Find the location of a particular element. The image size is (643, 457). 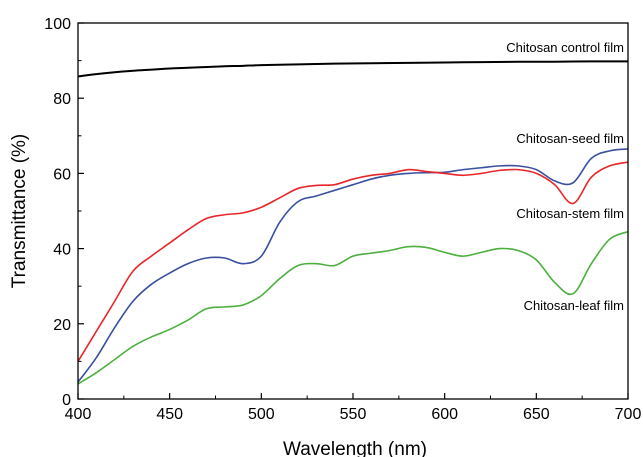

y-tick-label: 80 is located at coordinates (62, 99).